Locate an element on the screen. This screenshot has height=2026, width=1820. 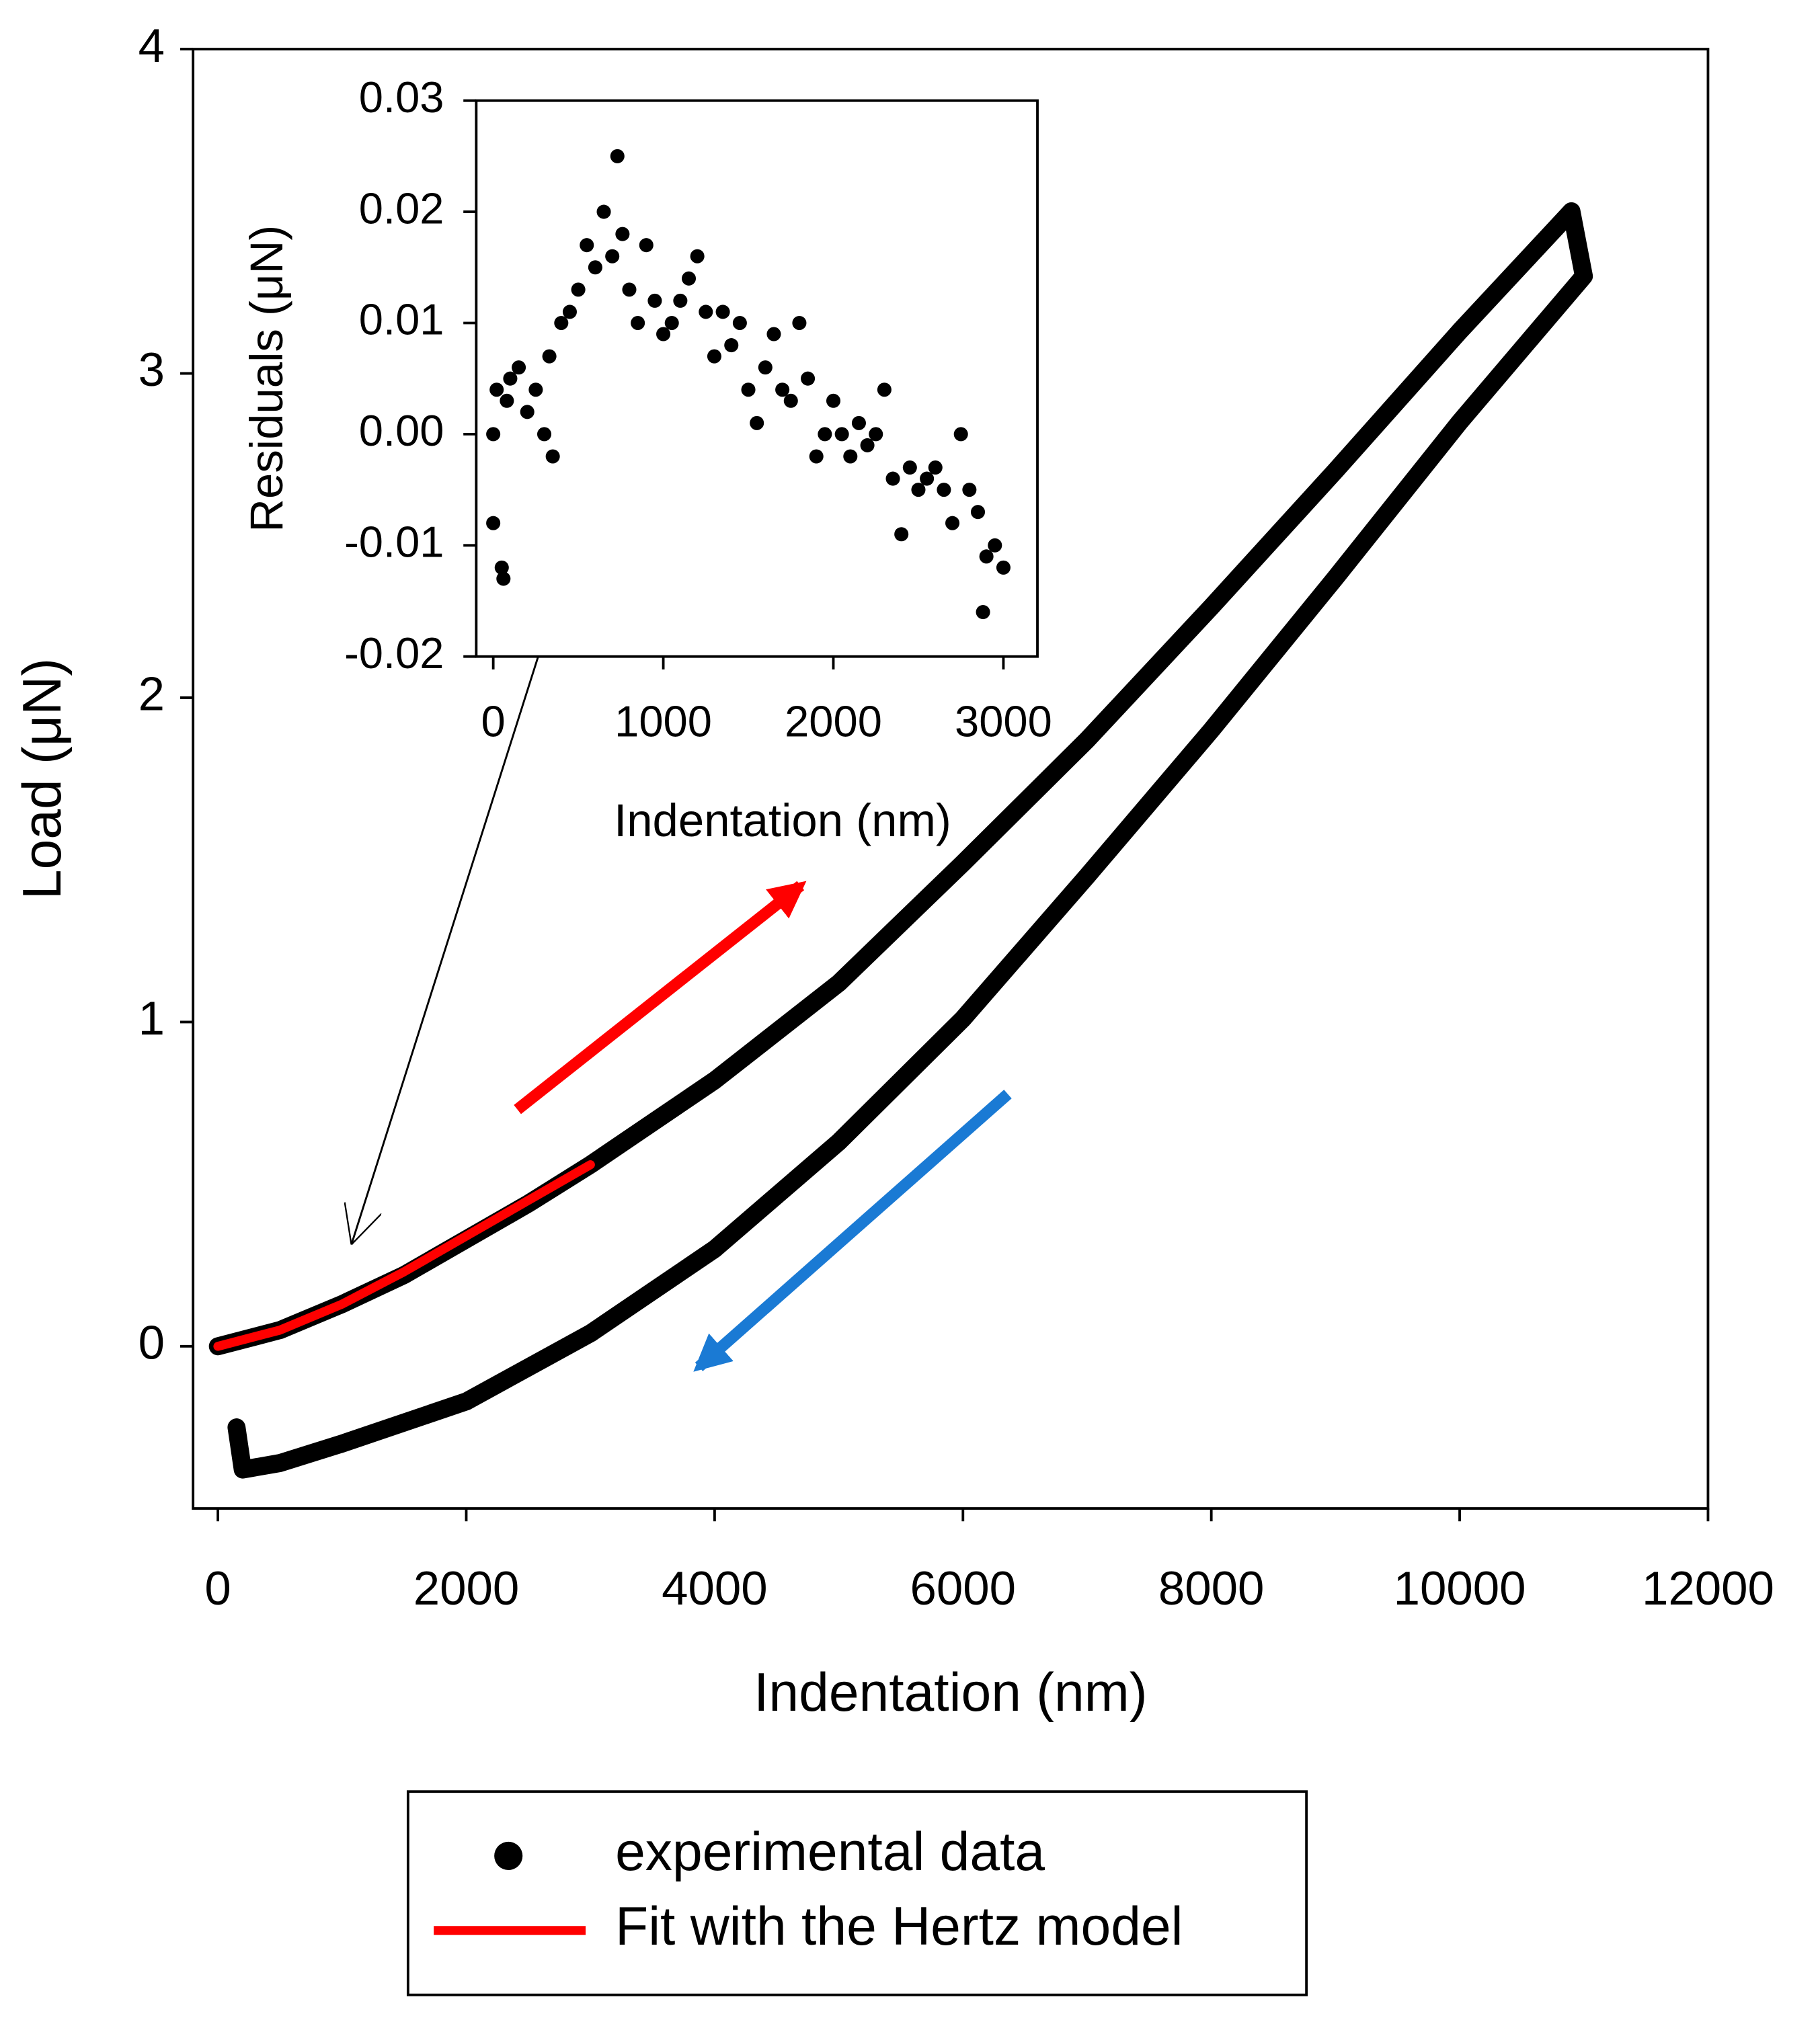
y-axis-title: Residuals (μN) is located at coordinates (266, 378).